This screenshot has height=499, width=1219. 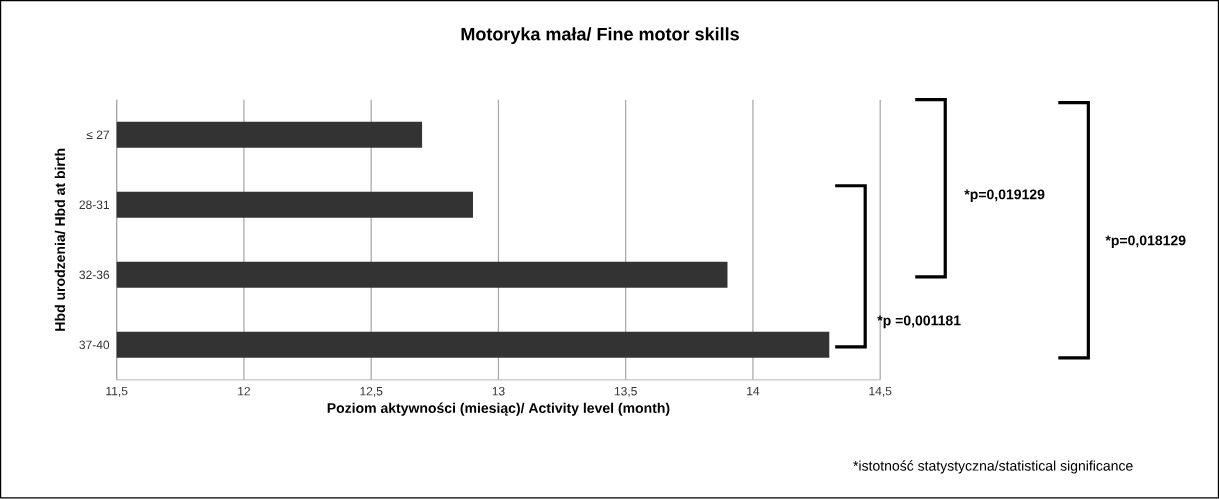 What do you see at coordinates (600, 36) in the screenshot?
I see `chart-title: Motoryka mała/ Fine motor skills` at bounding box center [600, 36].